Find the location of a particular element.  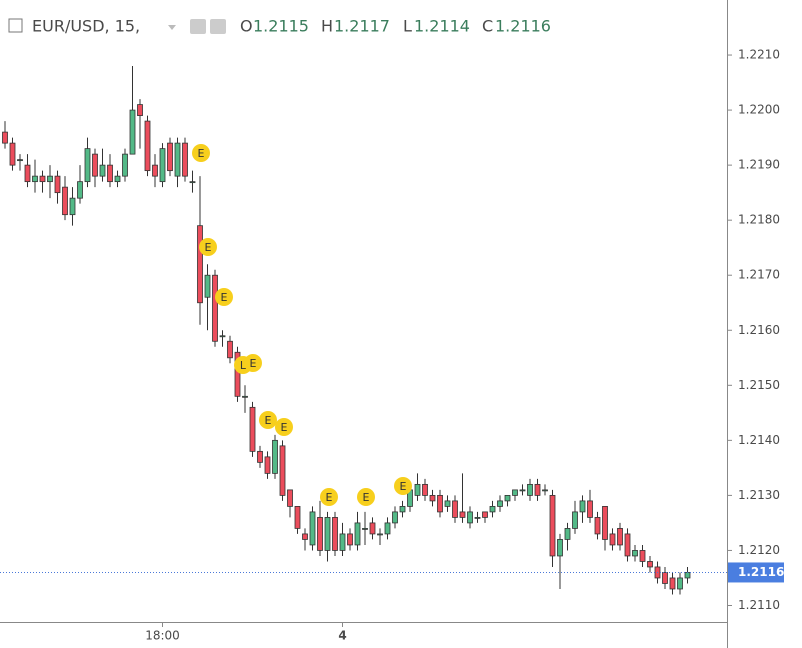

y-tick-label: 1.2110 is located at coordinates (759, 605).